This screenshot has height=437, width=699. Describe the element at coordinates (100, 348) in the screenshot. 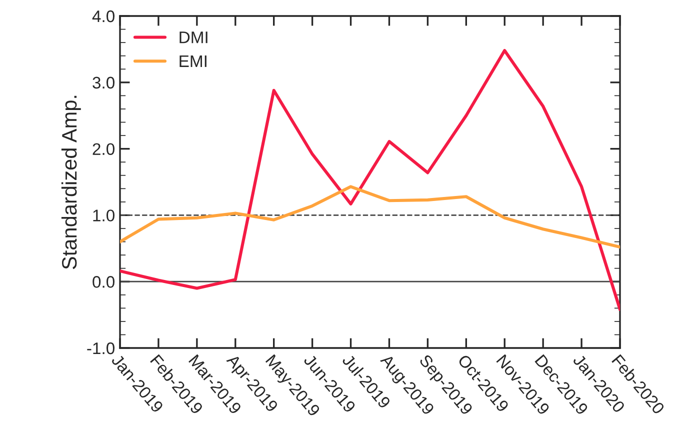

I see `y-tick-label: -1.0` at that location.